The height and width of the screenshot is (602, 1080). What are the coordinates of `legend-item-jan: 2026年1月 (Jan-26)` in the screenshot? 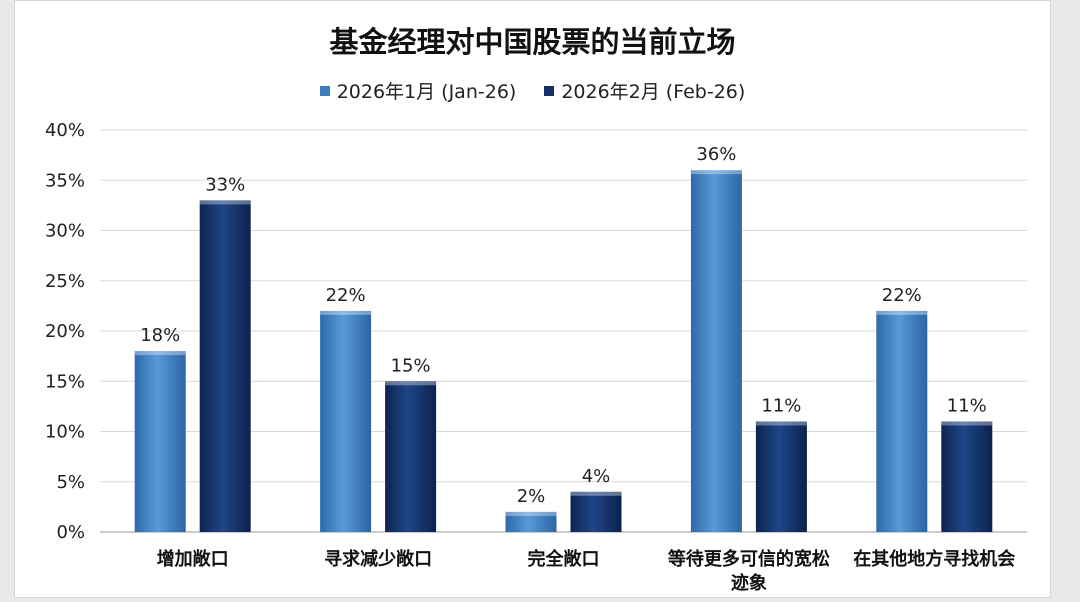 It's located at (418, 90).